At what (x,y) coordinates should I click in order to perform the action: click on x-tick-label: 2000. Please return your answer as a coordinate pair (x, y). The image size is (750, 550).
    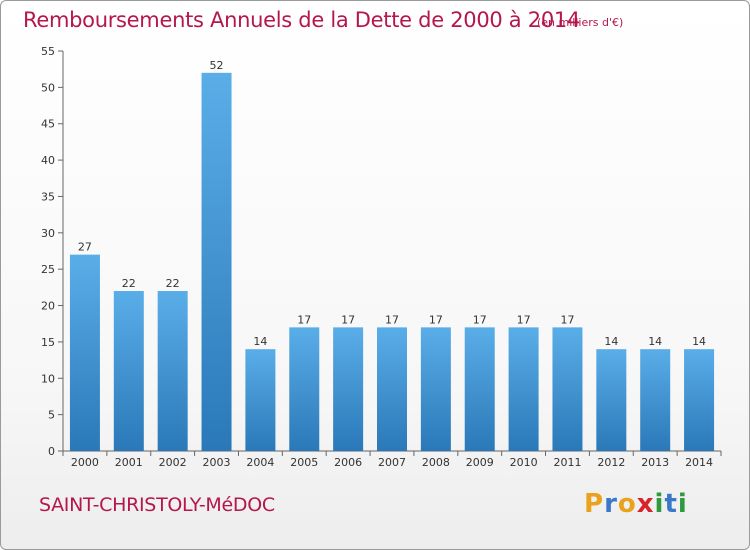
    Looking at the image, I should click on (85, 462).